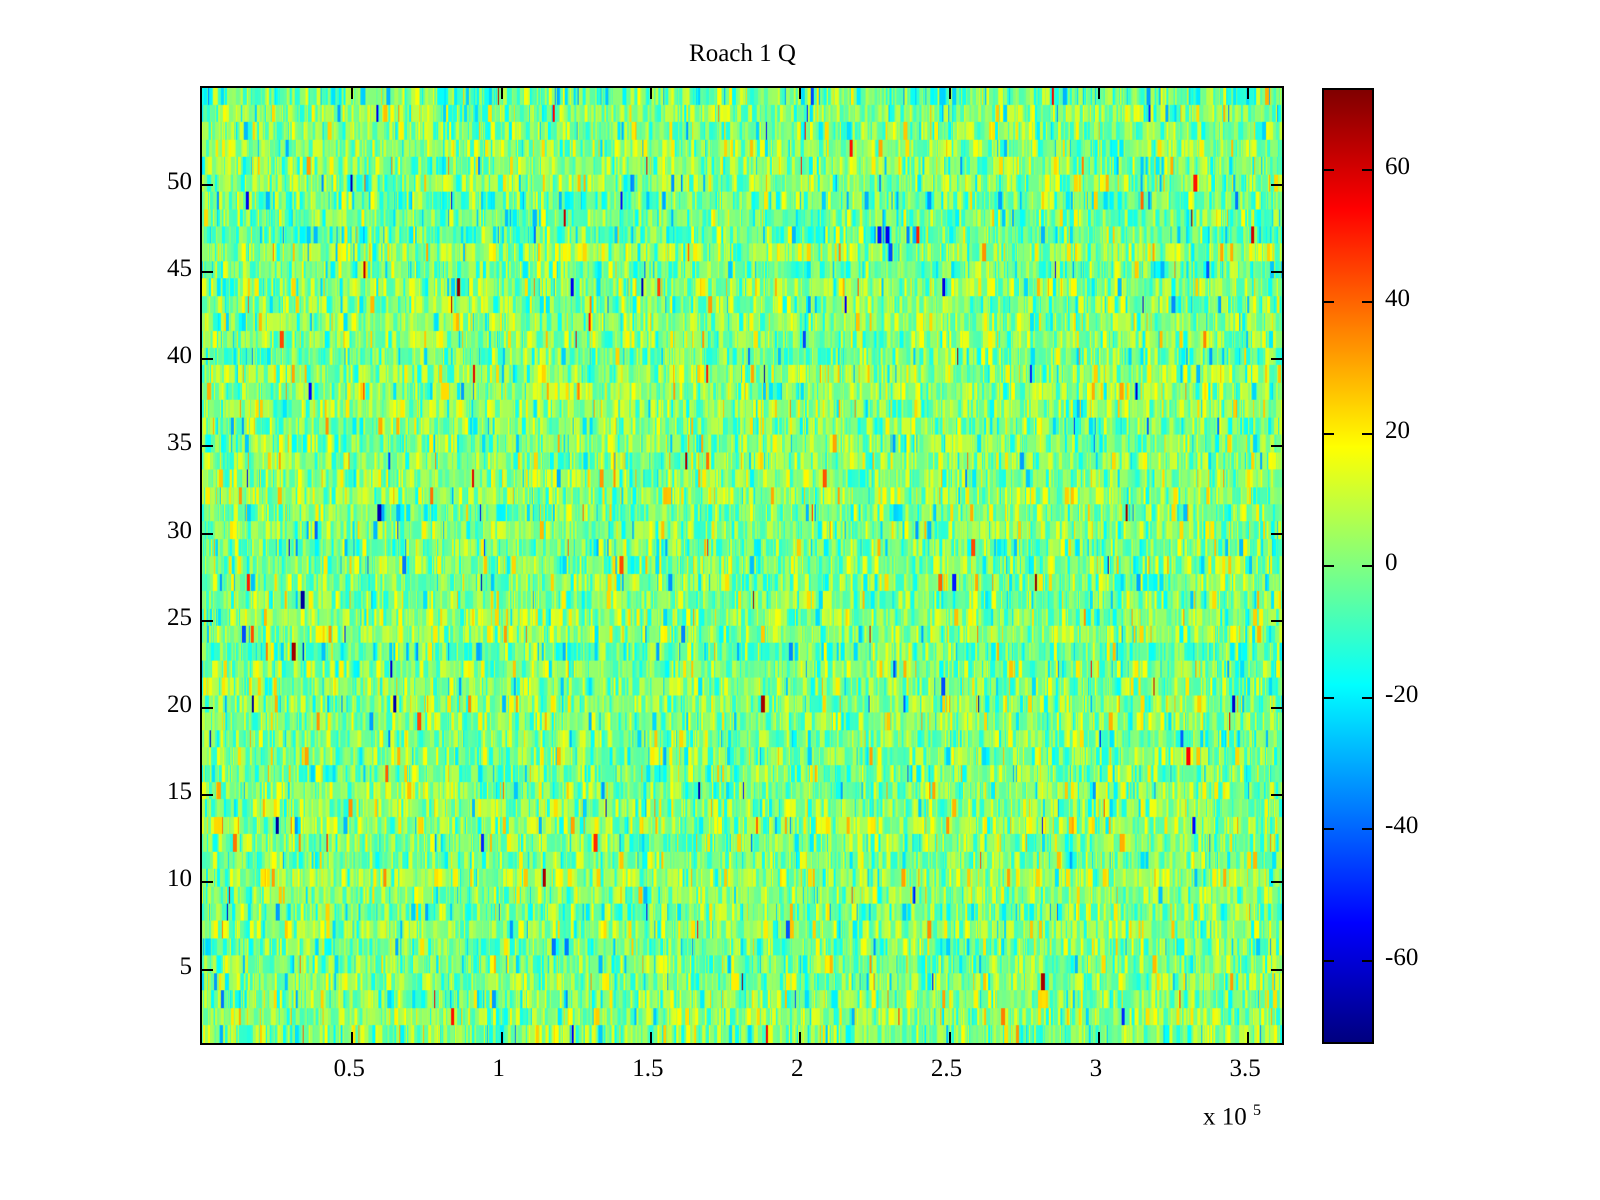 The height and width of the screenshot is (1200, 1600). Describe the element at coordinates (1096, 1068) in the screenshot. I see `x-axis-tick-label: 3` at that location.